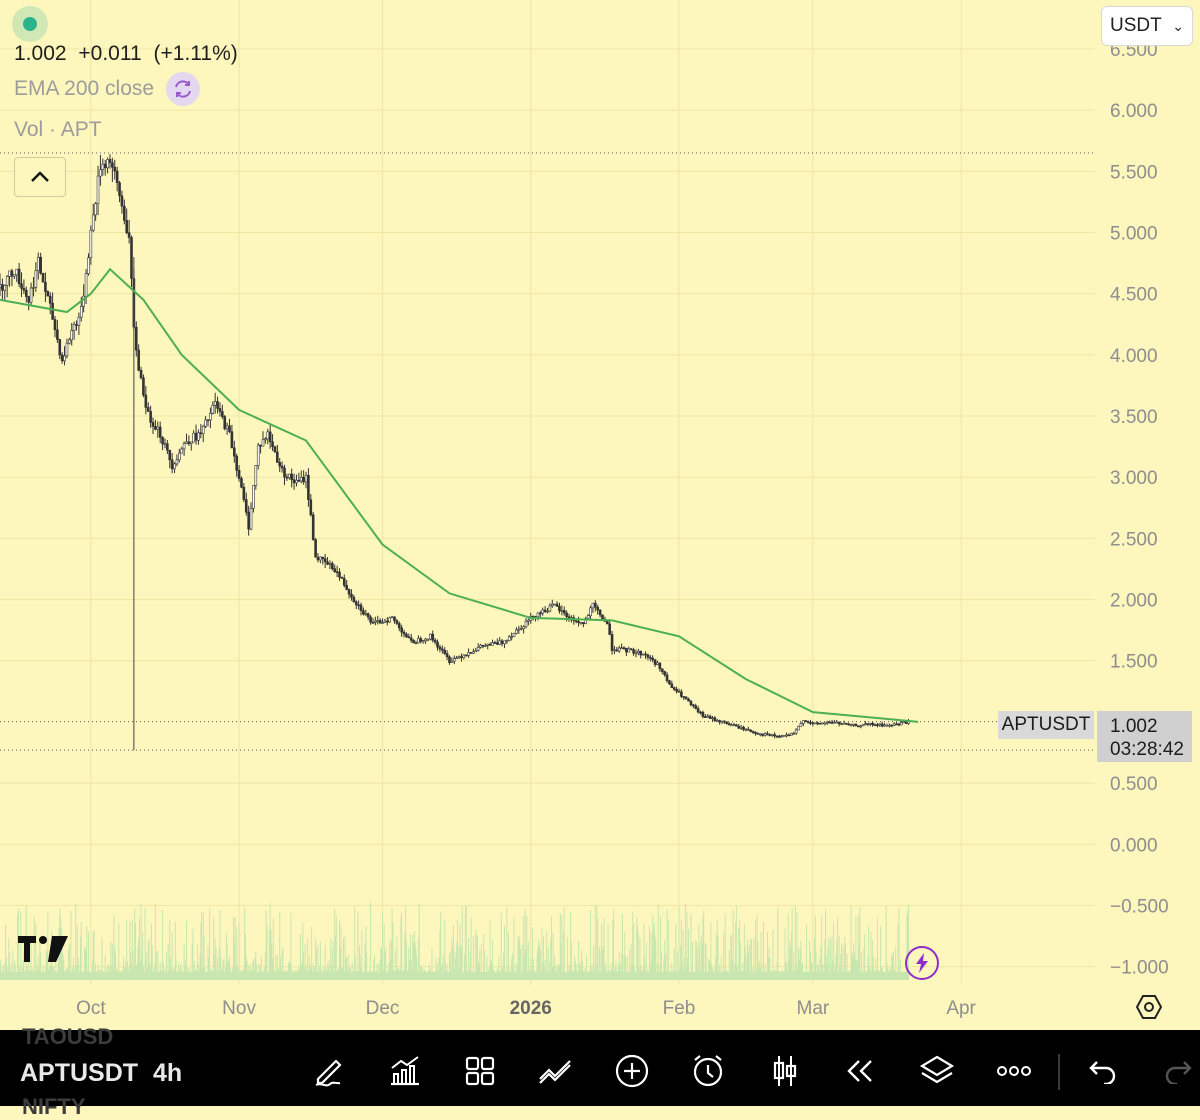 The height and width of the screenshot is (1120, 1200). What do you see at coordinates (708, 1071) in the screenshot?
I see `alert-button` at bounding box center [708, 1071].